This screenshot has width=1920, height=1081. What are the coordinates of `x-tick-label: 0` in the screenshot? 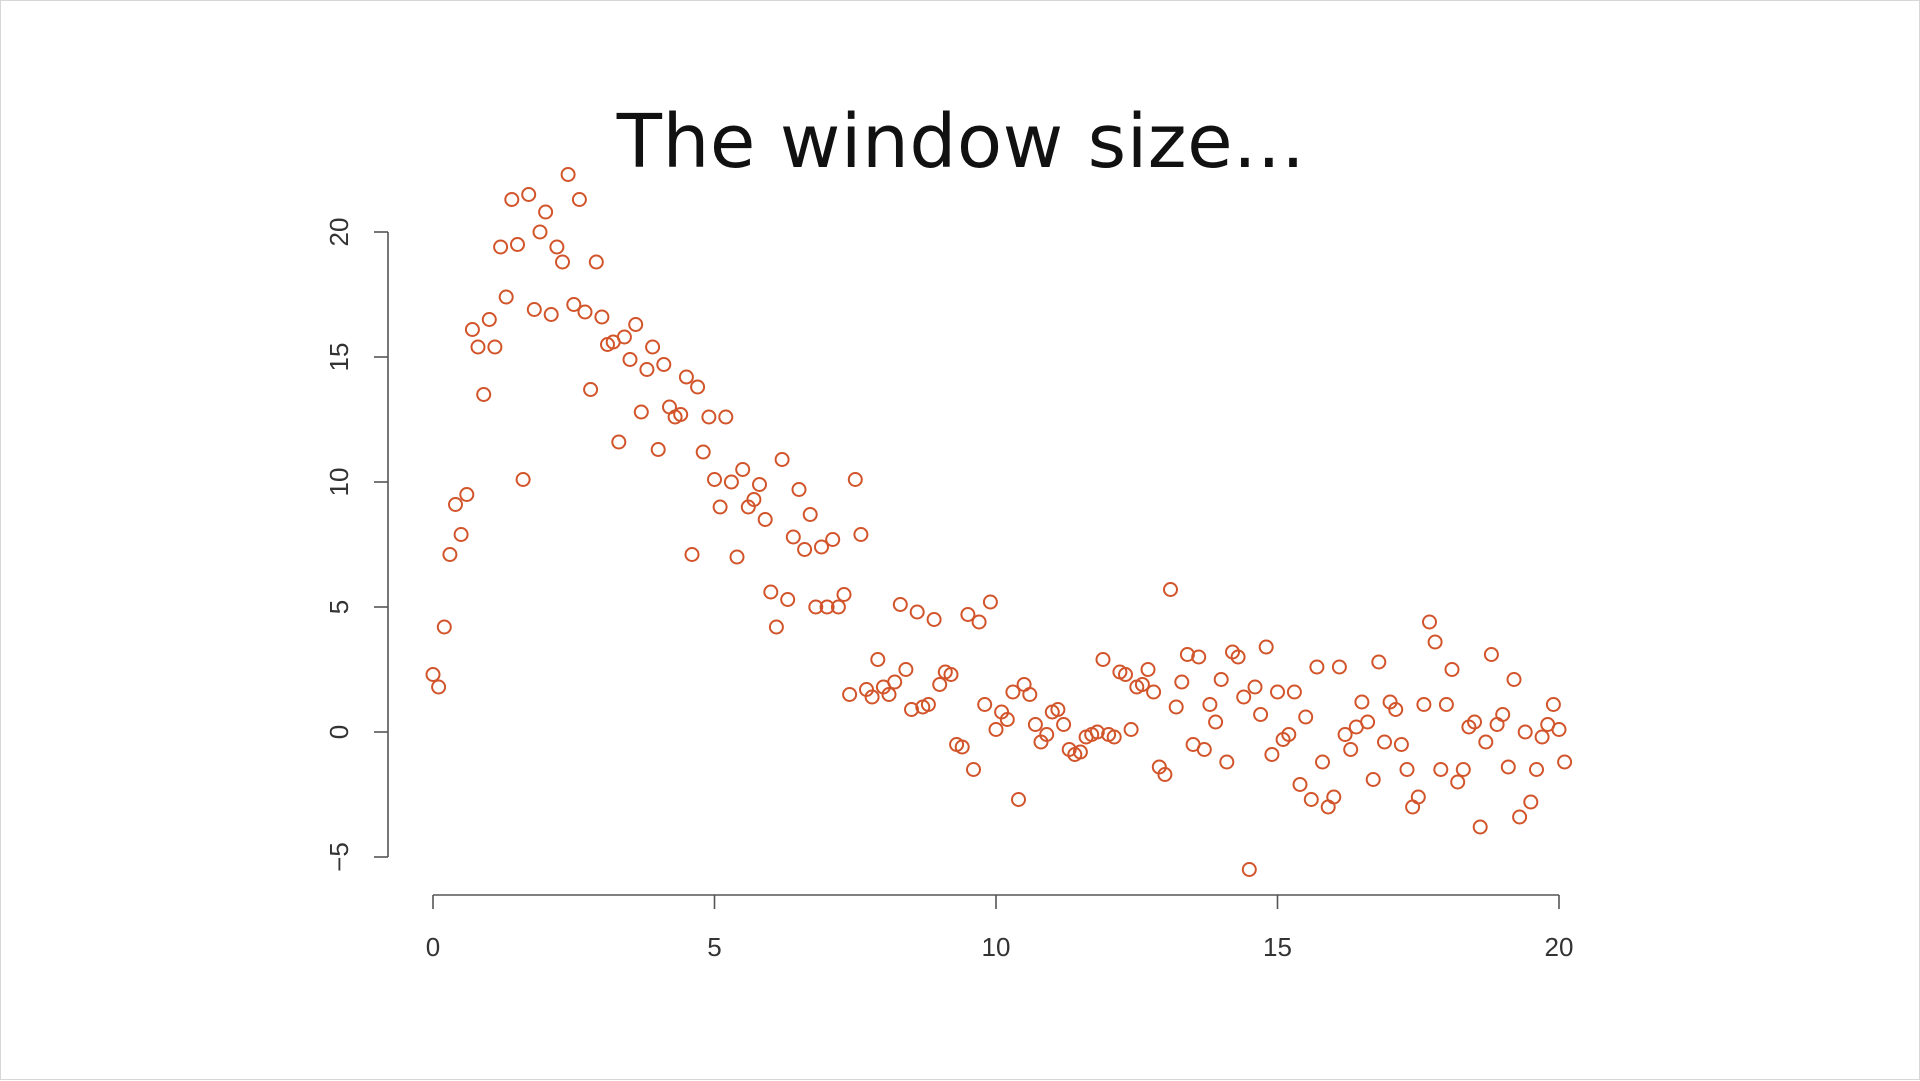 It's located at (433, 947).